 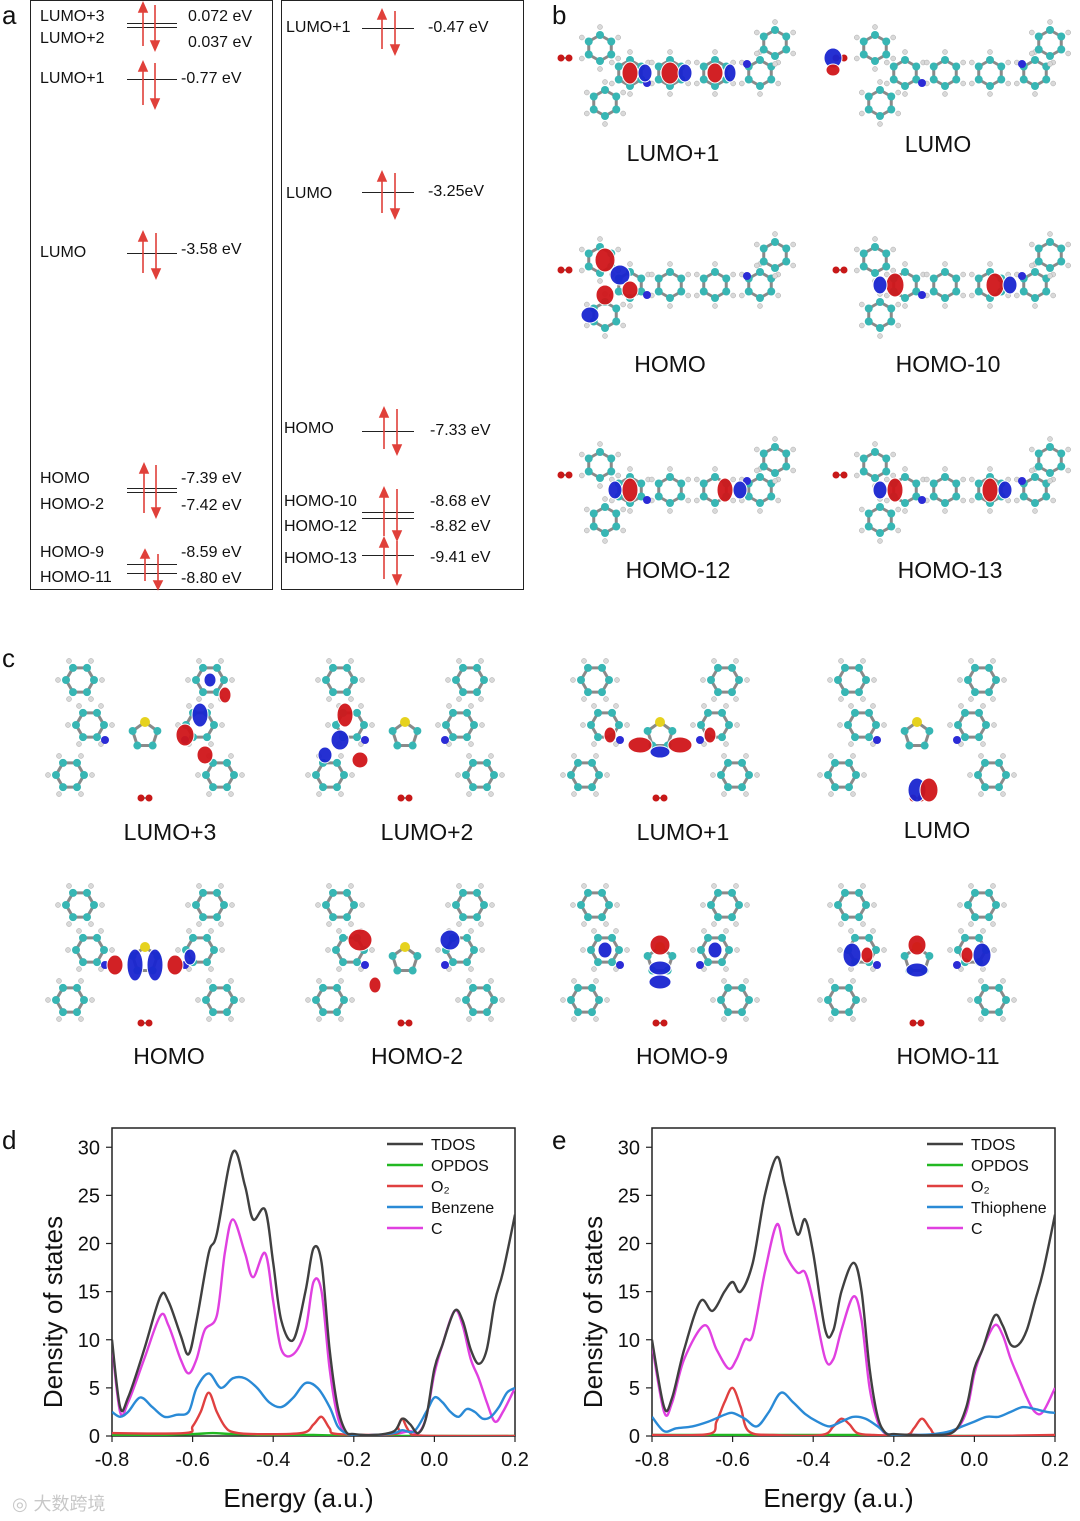 What do you see at coordinates (211, 552) in the screenshot?
I see `level-value: -8.59 eV` at bounding box center [211, 552].